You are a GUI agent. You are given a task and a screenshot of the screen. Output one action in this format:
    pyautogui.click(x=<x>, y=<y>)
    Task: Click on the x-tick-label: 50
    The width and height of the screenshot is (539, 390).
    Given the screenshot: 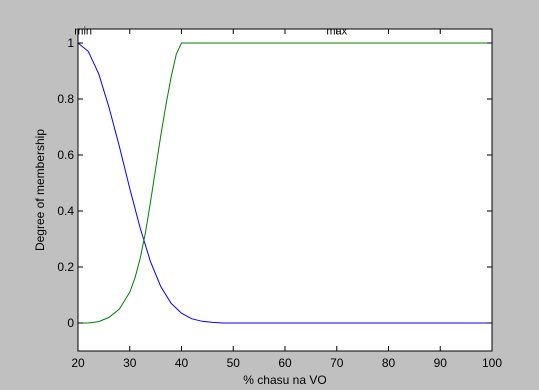 What is the action you would take?
    pyautogui.click(x=234, y=363)
    